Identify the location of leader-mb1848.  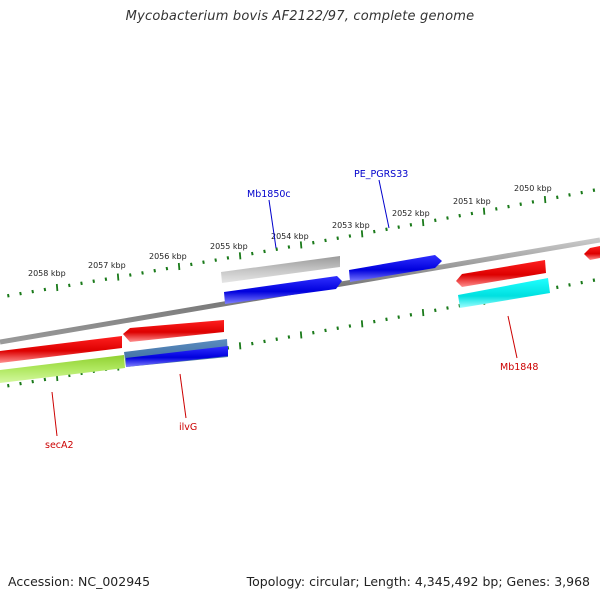
(512, 337).